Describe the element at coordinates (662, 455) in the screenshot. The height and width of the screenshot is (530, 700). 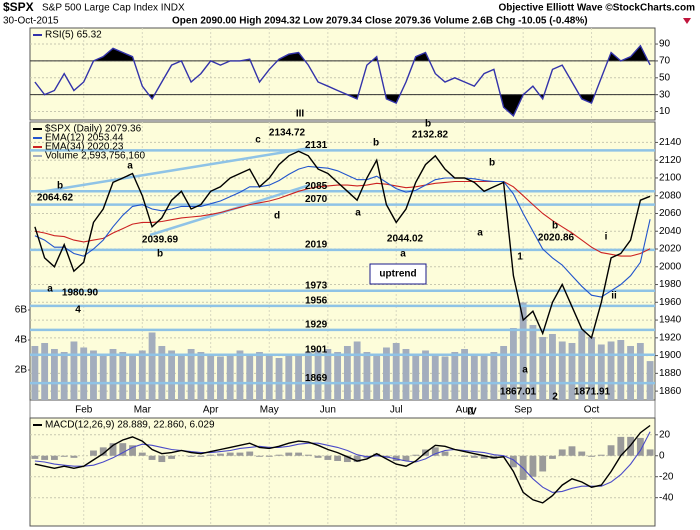
I see `y-tick-label: 0` at that location.